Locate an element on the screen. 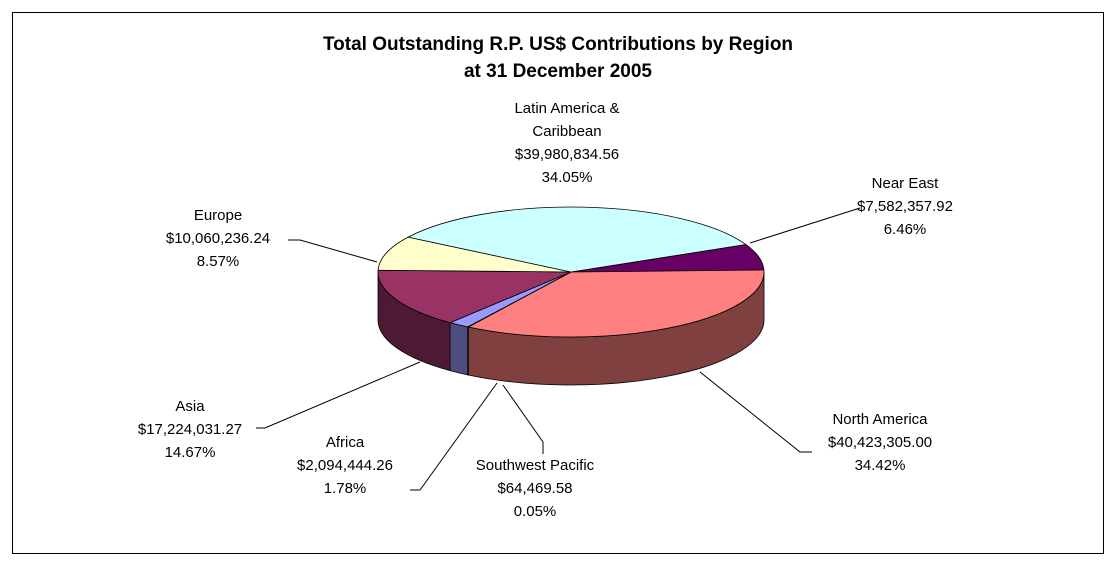 The height and width of the screenshot is (568, 1116). data-label: North America $40,423,305.00 34.42% is located at coordinates (880, 442).